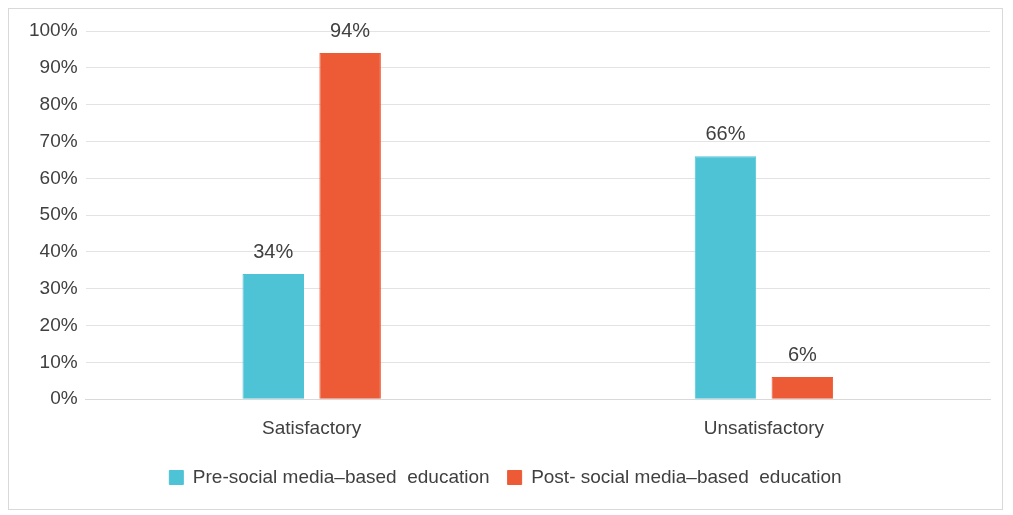 The width and height of the screenshot is (1013, 515). Describe the element at coordinates (764, 427) in the screenshot. I see `x-tick-label: Unsatisfactory` at that location.